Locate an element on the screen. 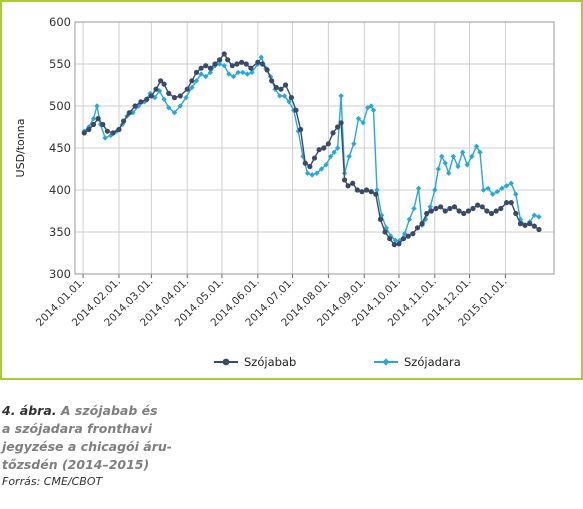 This screenshot has height=509, width=583. caption-line-2: a szójadara fronthavi is located at coordinates (77, 428).